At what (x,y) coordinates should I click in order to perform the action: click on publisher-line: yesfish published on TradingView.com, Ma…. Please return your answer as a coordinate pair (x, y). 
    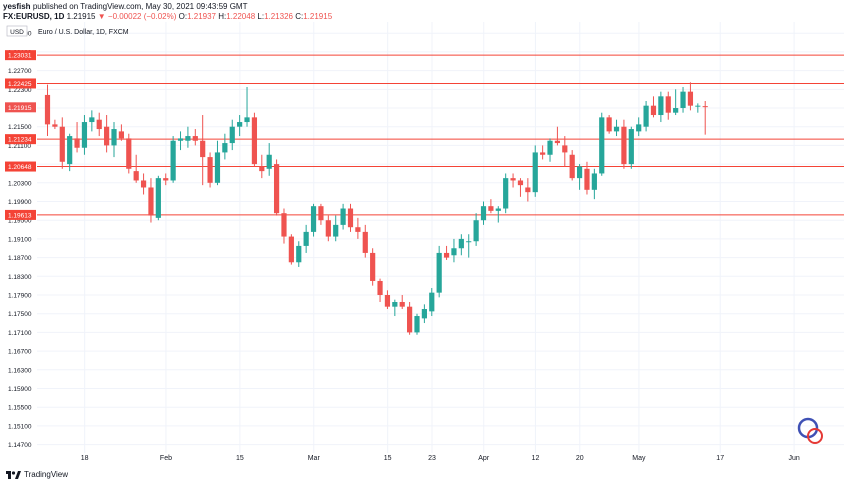
    Looking at the image, I should click on (125, 6).